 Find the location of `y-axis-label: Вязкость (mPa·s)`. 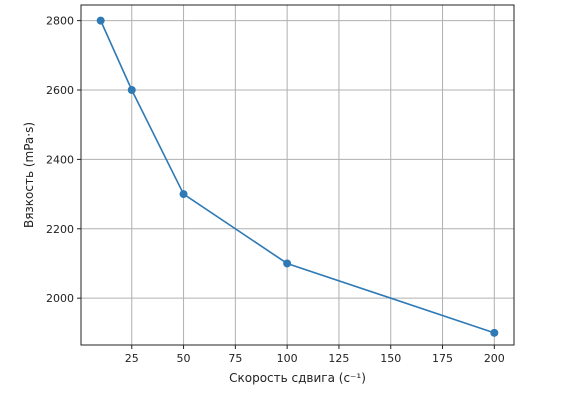

y-axis-label: Вязкость (mPa·s) is located at coordinates (29, 175).